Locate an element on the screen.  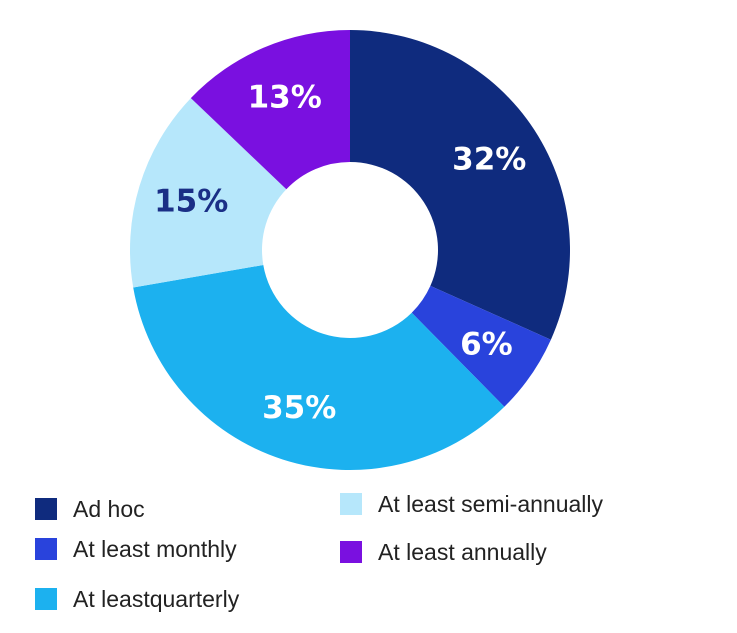
slice-label-at-least-semi-annually: 15% is located at coordinates (191, 202).